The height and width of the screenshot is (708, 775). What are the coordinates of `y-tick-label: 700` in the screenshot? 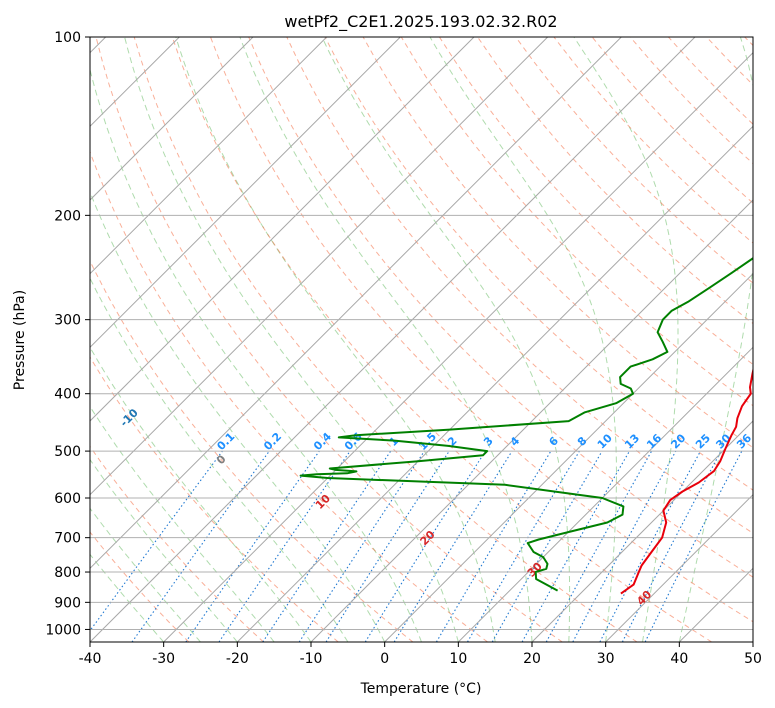 It's located at (67, 539).